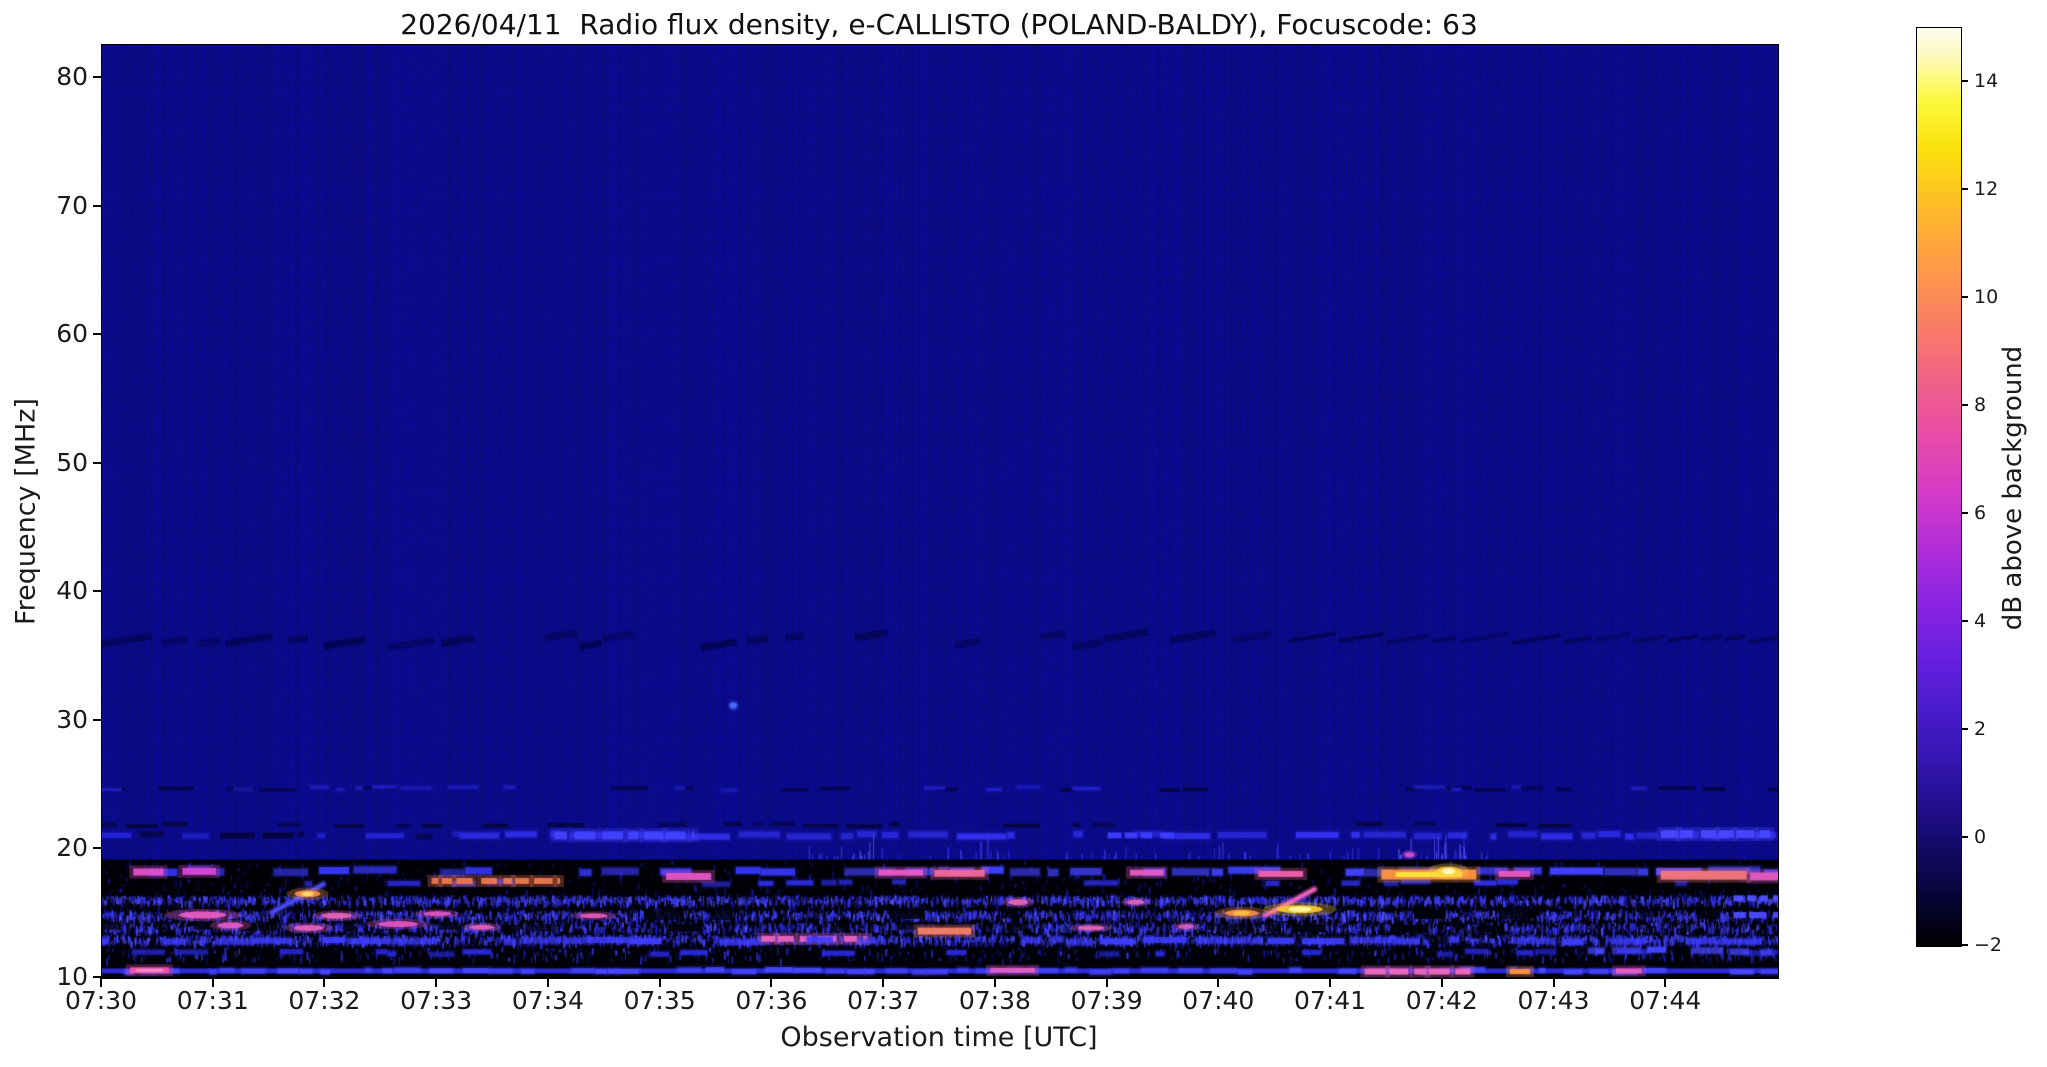  What do you see at coordinates (1218, 1000) in the screenshot?
I see `x-tick-label: 07:40` at bounding box center [1218, 1000].